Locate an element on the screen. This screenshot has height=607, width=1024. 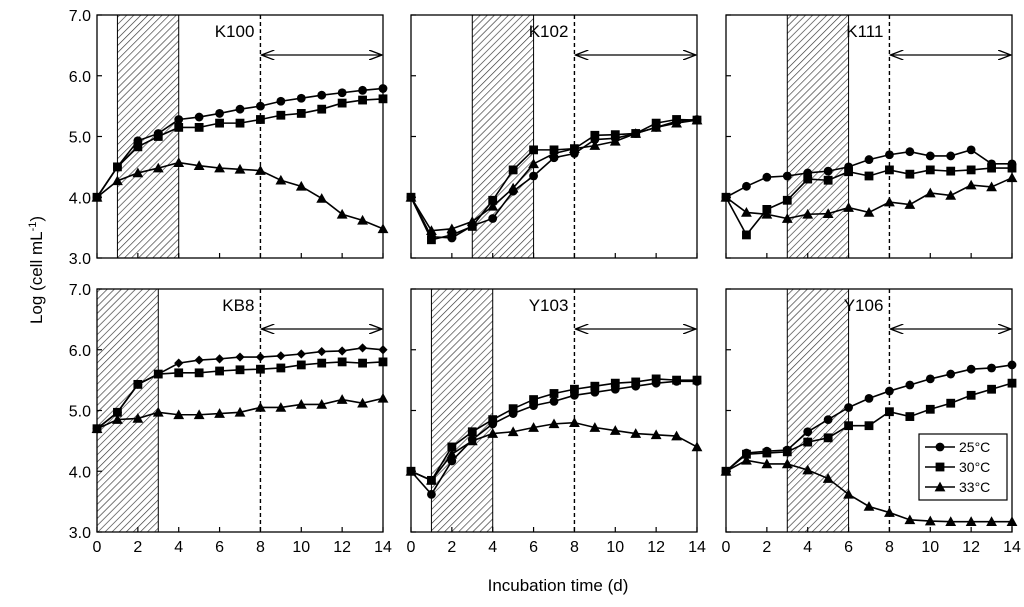
panel-k100: K100 3.0 4.0 5.0 6.0 7.0 is located at coordinates (229, 138).